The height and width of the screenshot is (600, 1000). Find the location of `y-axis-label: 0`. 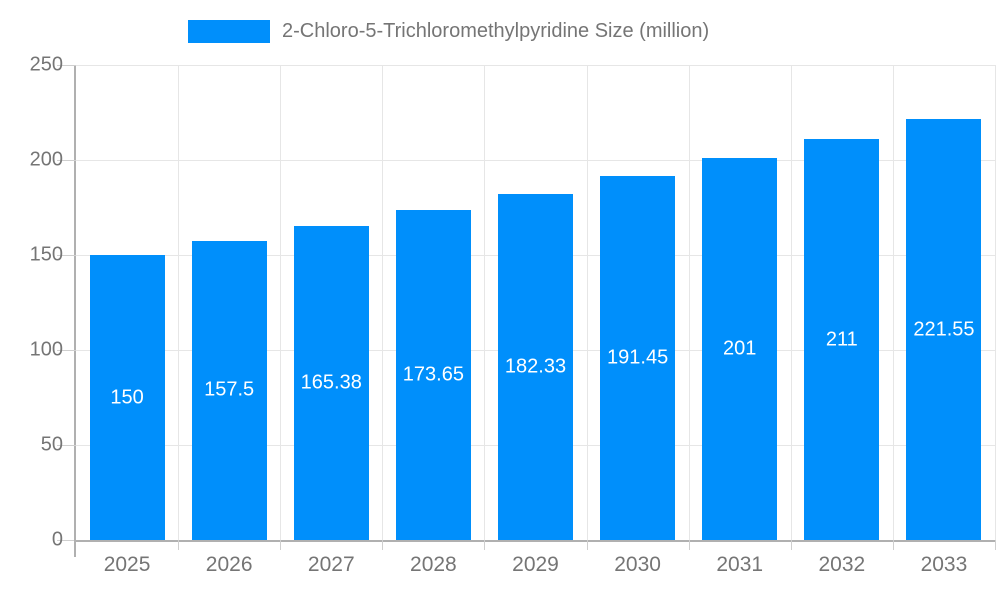

y-axis-label: 0 is located at coordinates (57, 539).